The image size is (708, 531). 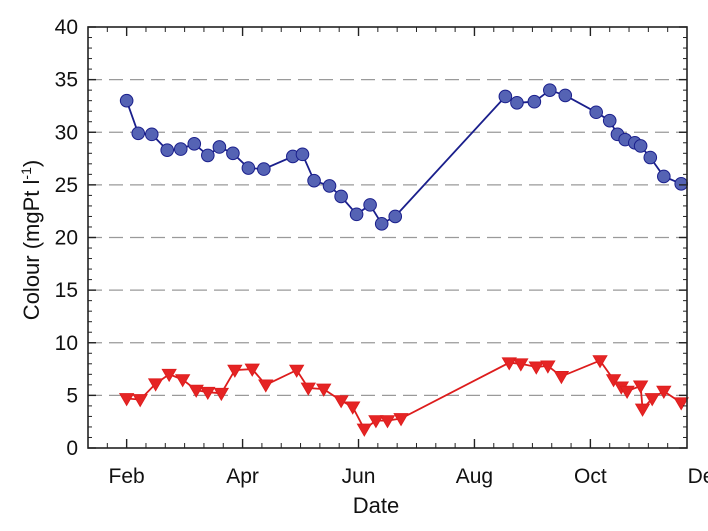 I want to click on x-tick-label: Apr, so click(x=242, y=476).